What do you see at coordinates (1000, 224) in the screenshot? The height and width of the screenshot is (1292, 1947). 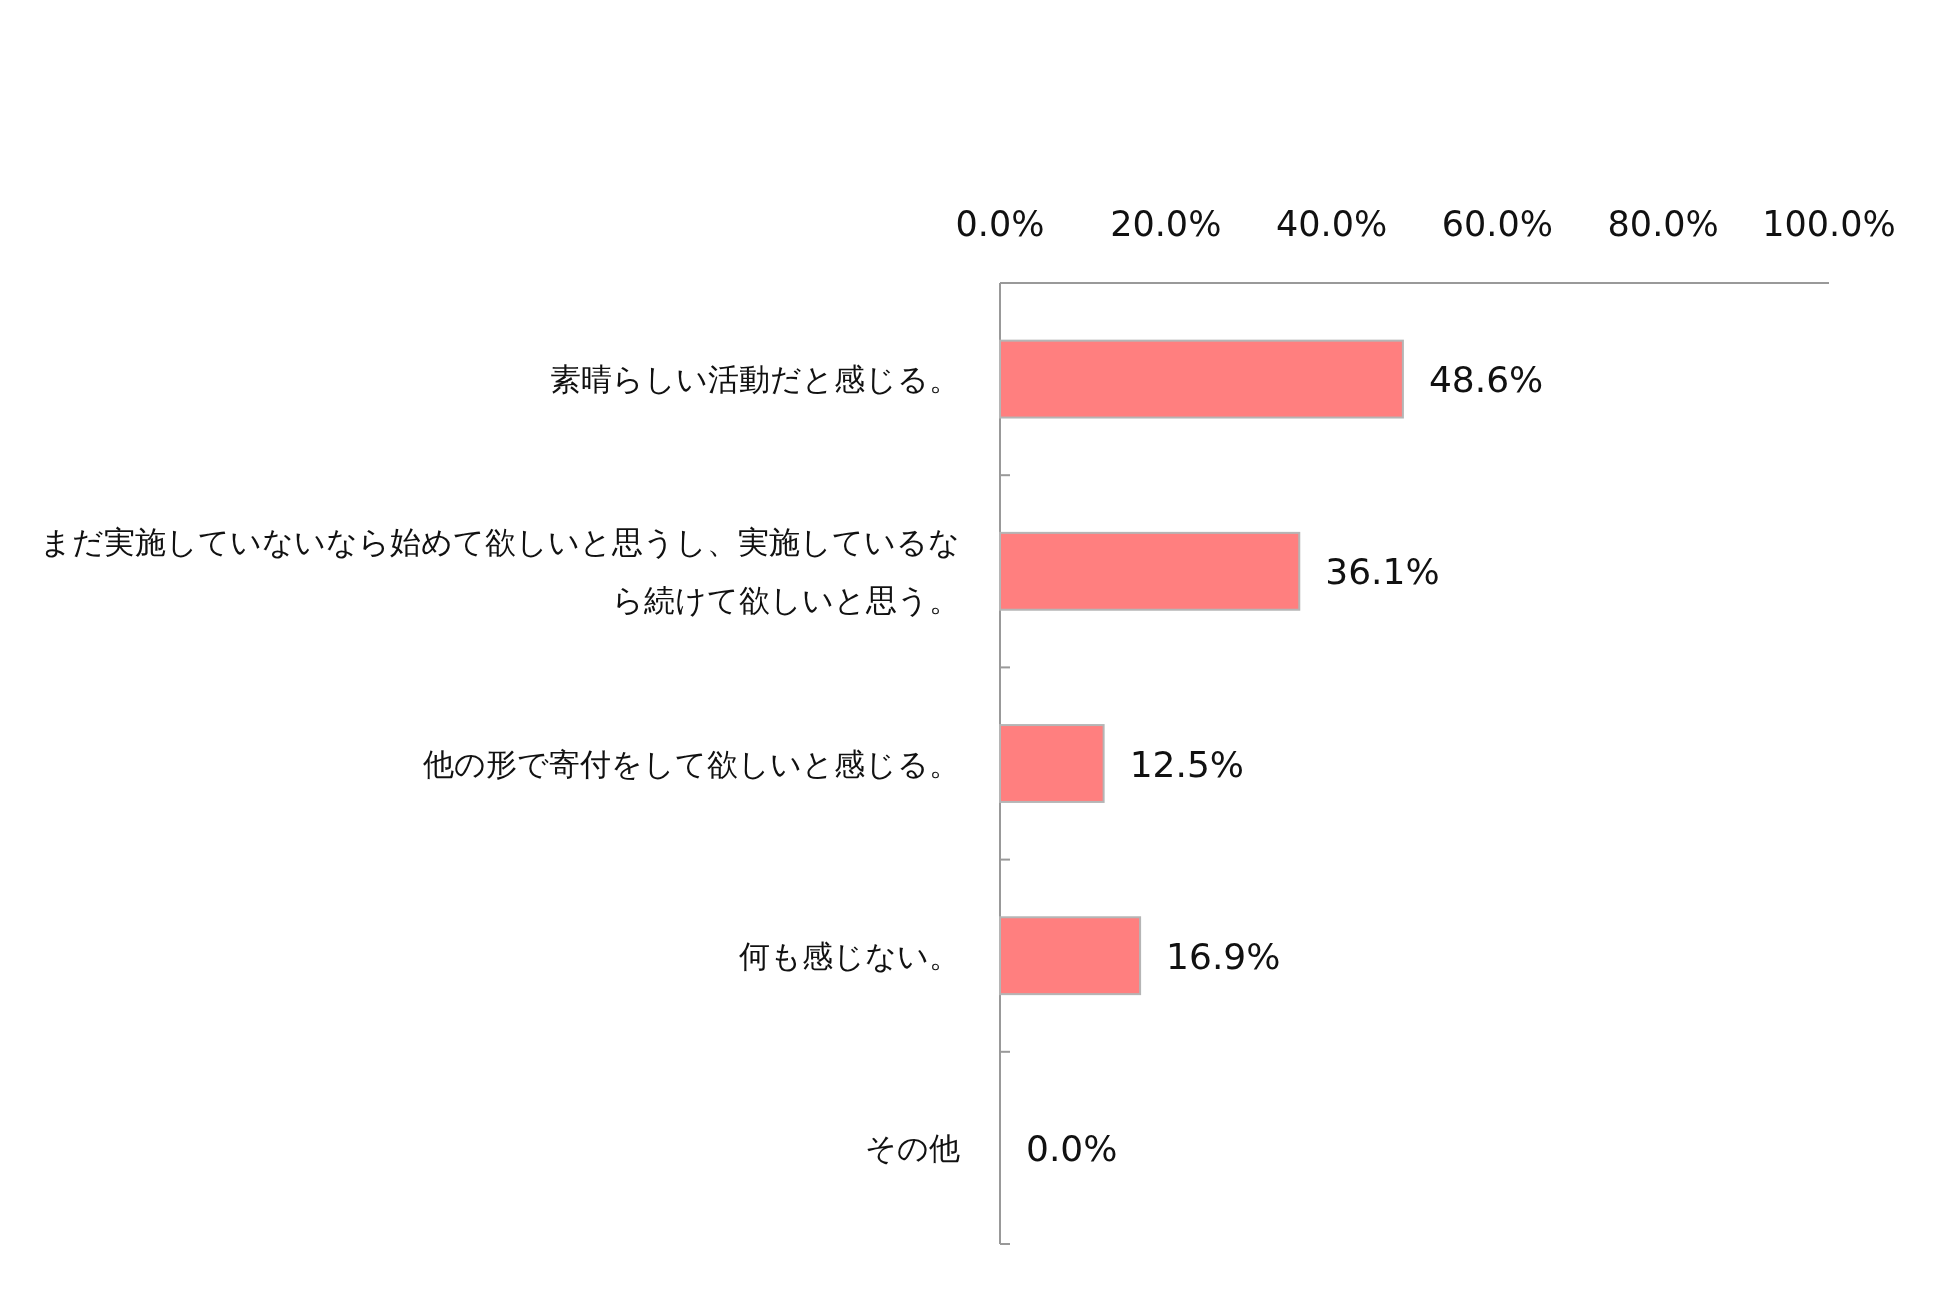 I see `x-tick-label: 0.0%` at bounding box center [1000, 224].